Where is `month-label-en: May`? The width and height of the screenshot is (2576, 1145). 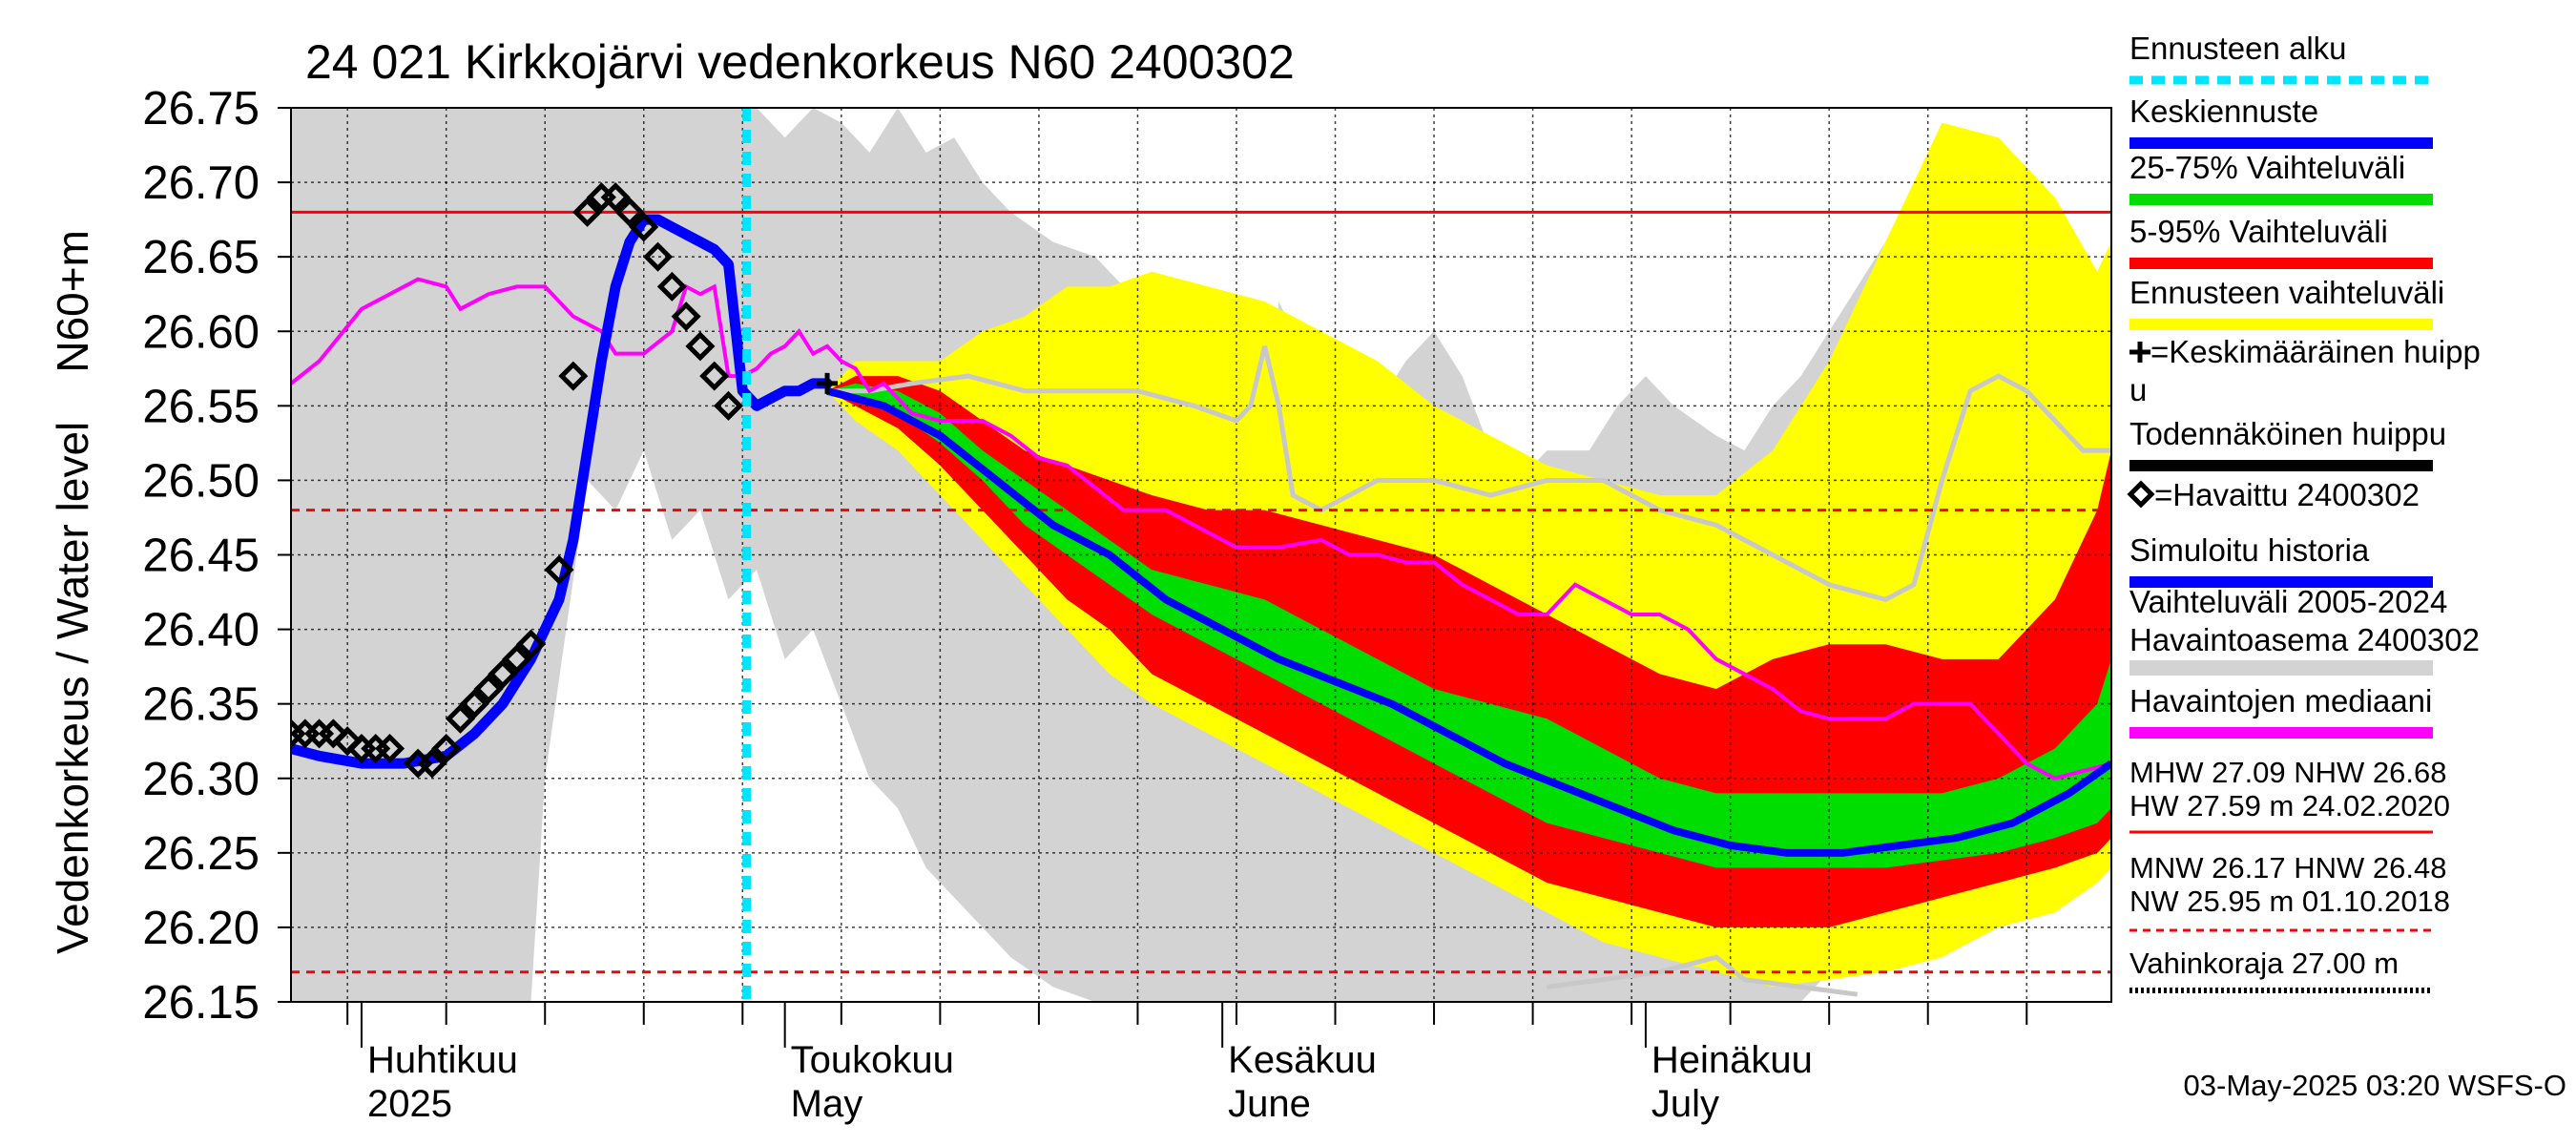 month-label-en: May is located at coordinates (827, 1104).